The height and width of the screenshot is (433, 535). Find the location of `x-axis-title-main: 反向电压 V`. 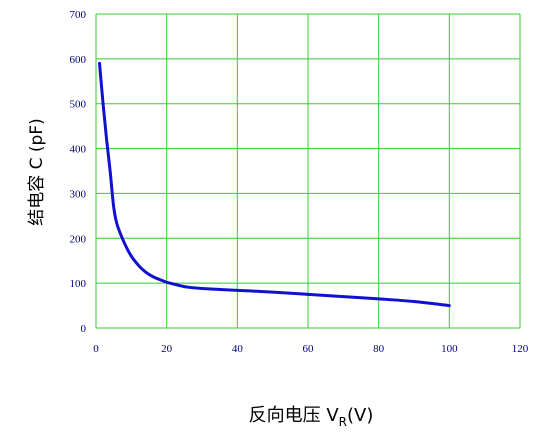

x-axis-title-main: 反向电压 V is located at coordinates (294, 415).